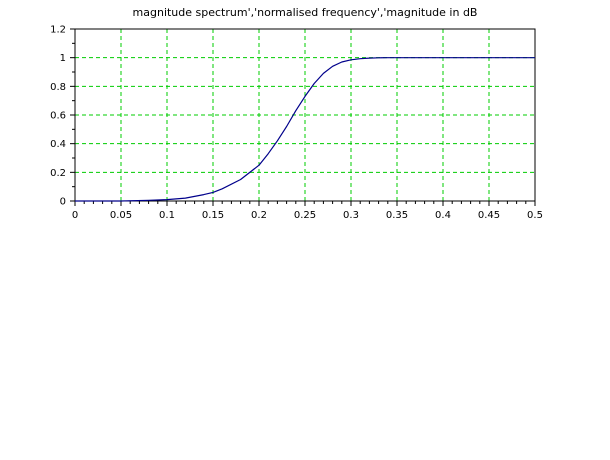 This screenshot has width=610, height=460. I want to click on x-tick-label: 0.45, so click(489, 215).